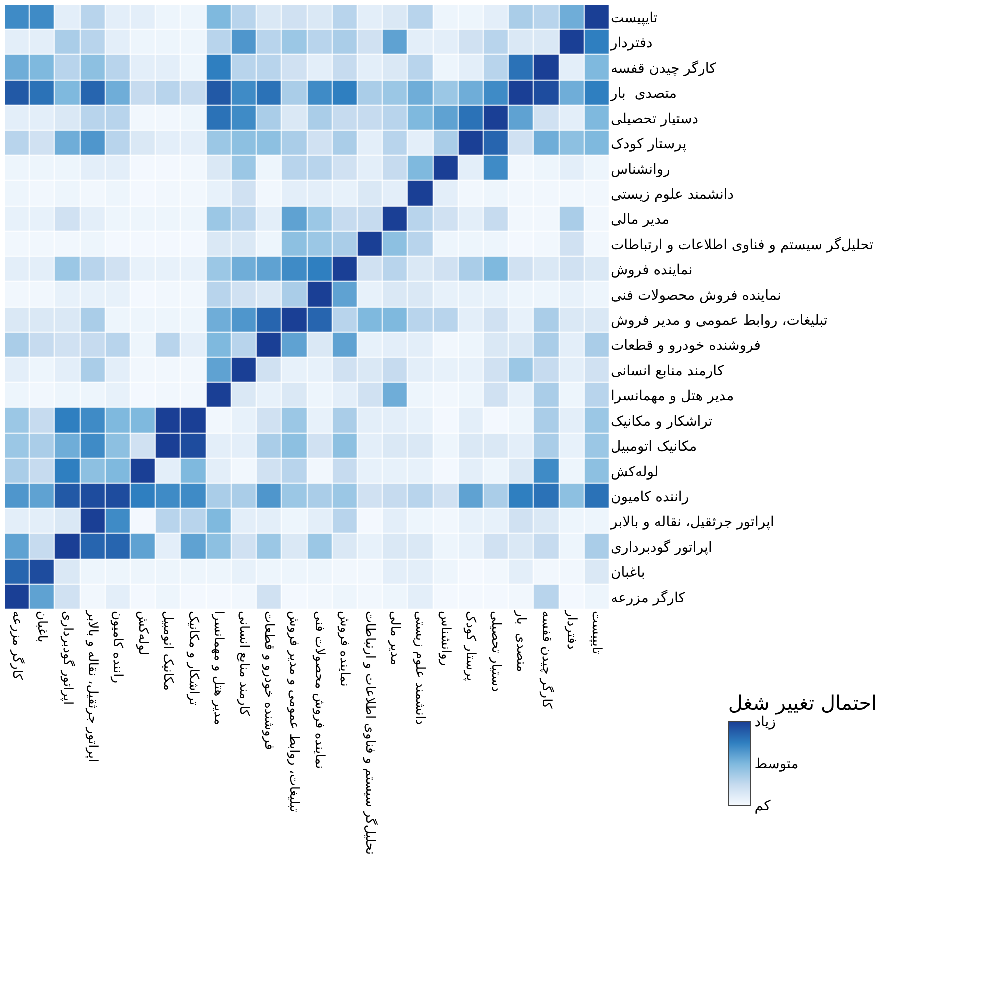 This screenshot has width=1000, height=1000. What do you see at coordinates (742, 245) in the screenshot?
I see `y-tick-label: تحلیل‌گر سیستم و فناوی اطلاعات و ارتباطات` at bounding box center [742, 245].